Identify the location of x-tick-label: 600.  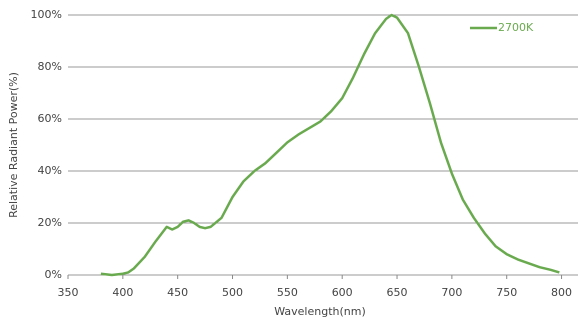
(342, 292).